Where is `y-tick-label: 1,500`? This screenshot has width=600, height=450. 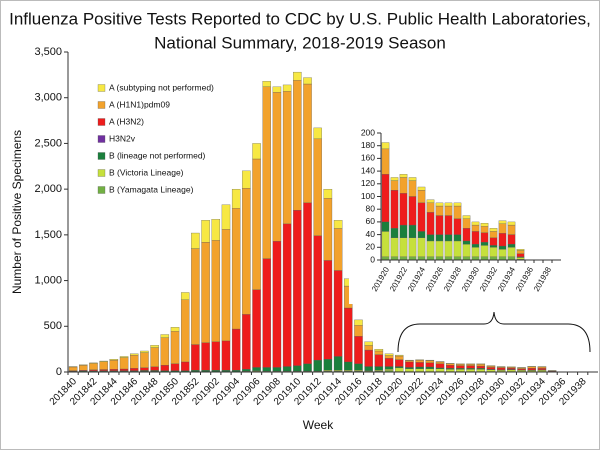
y-tick-label: 1,500 is located at coordinates (48, 235).